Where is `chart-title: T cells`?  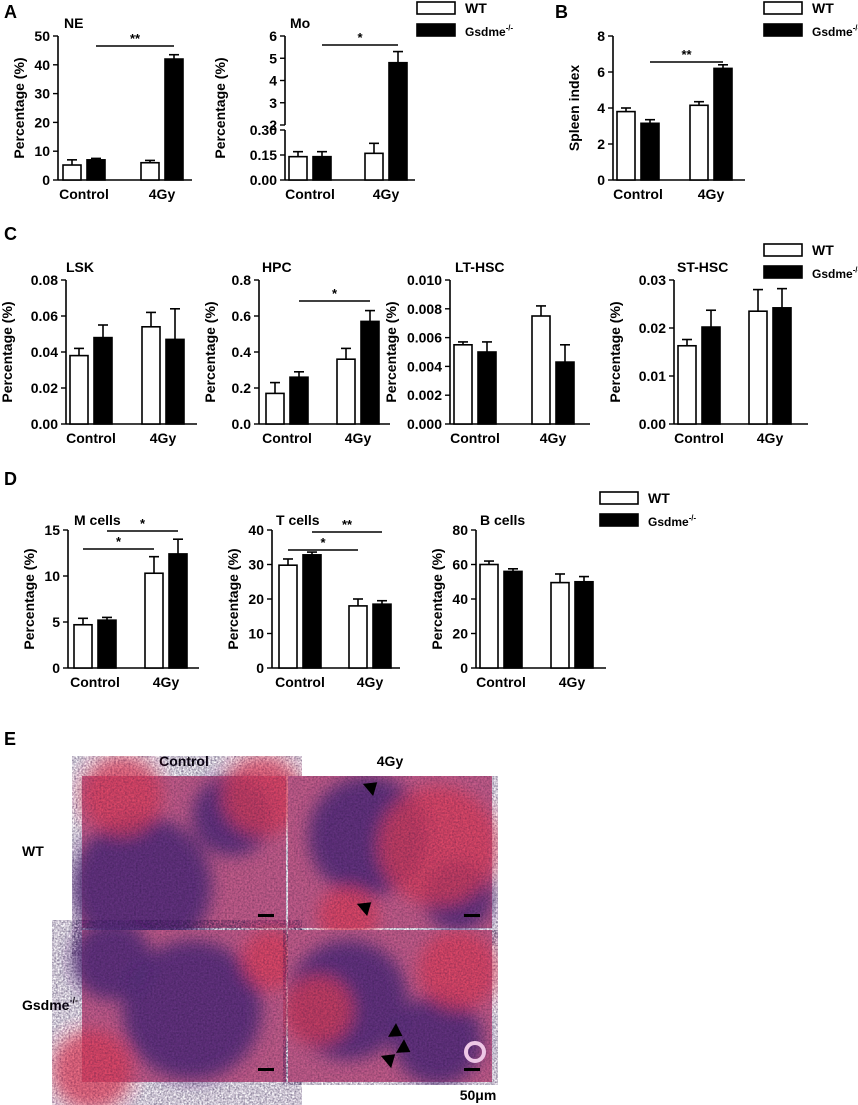
chart-title: T cells is located at coordinates (298, 520).